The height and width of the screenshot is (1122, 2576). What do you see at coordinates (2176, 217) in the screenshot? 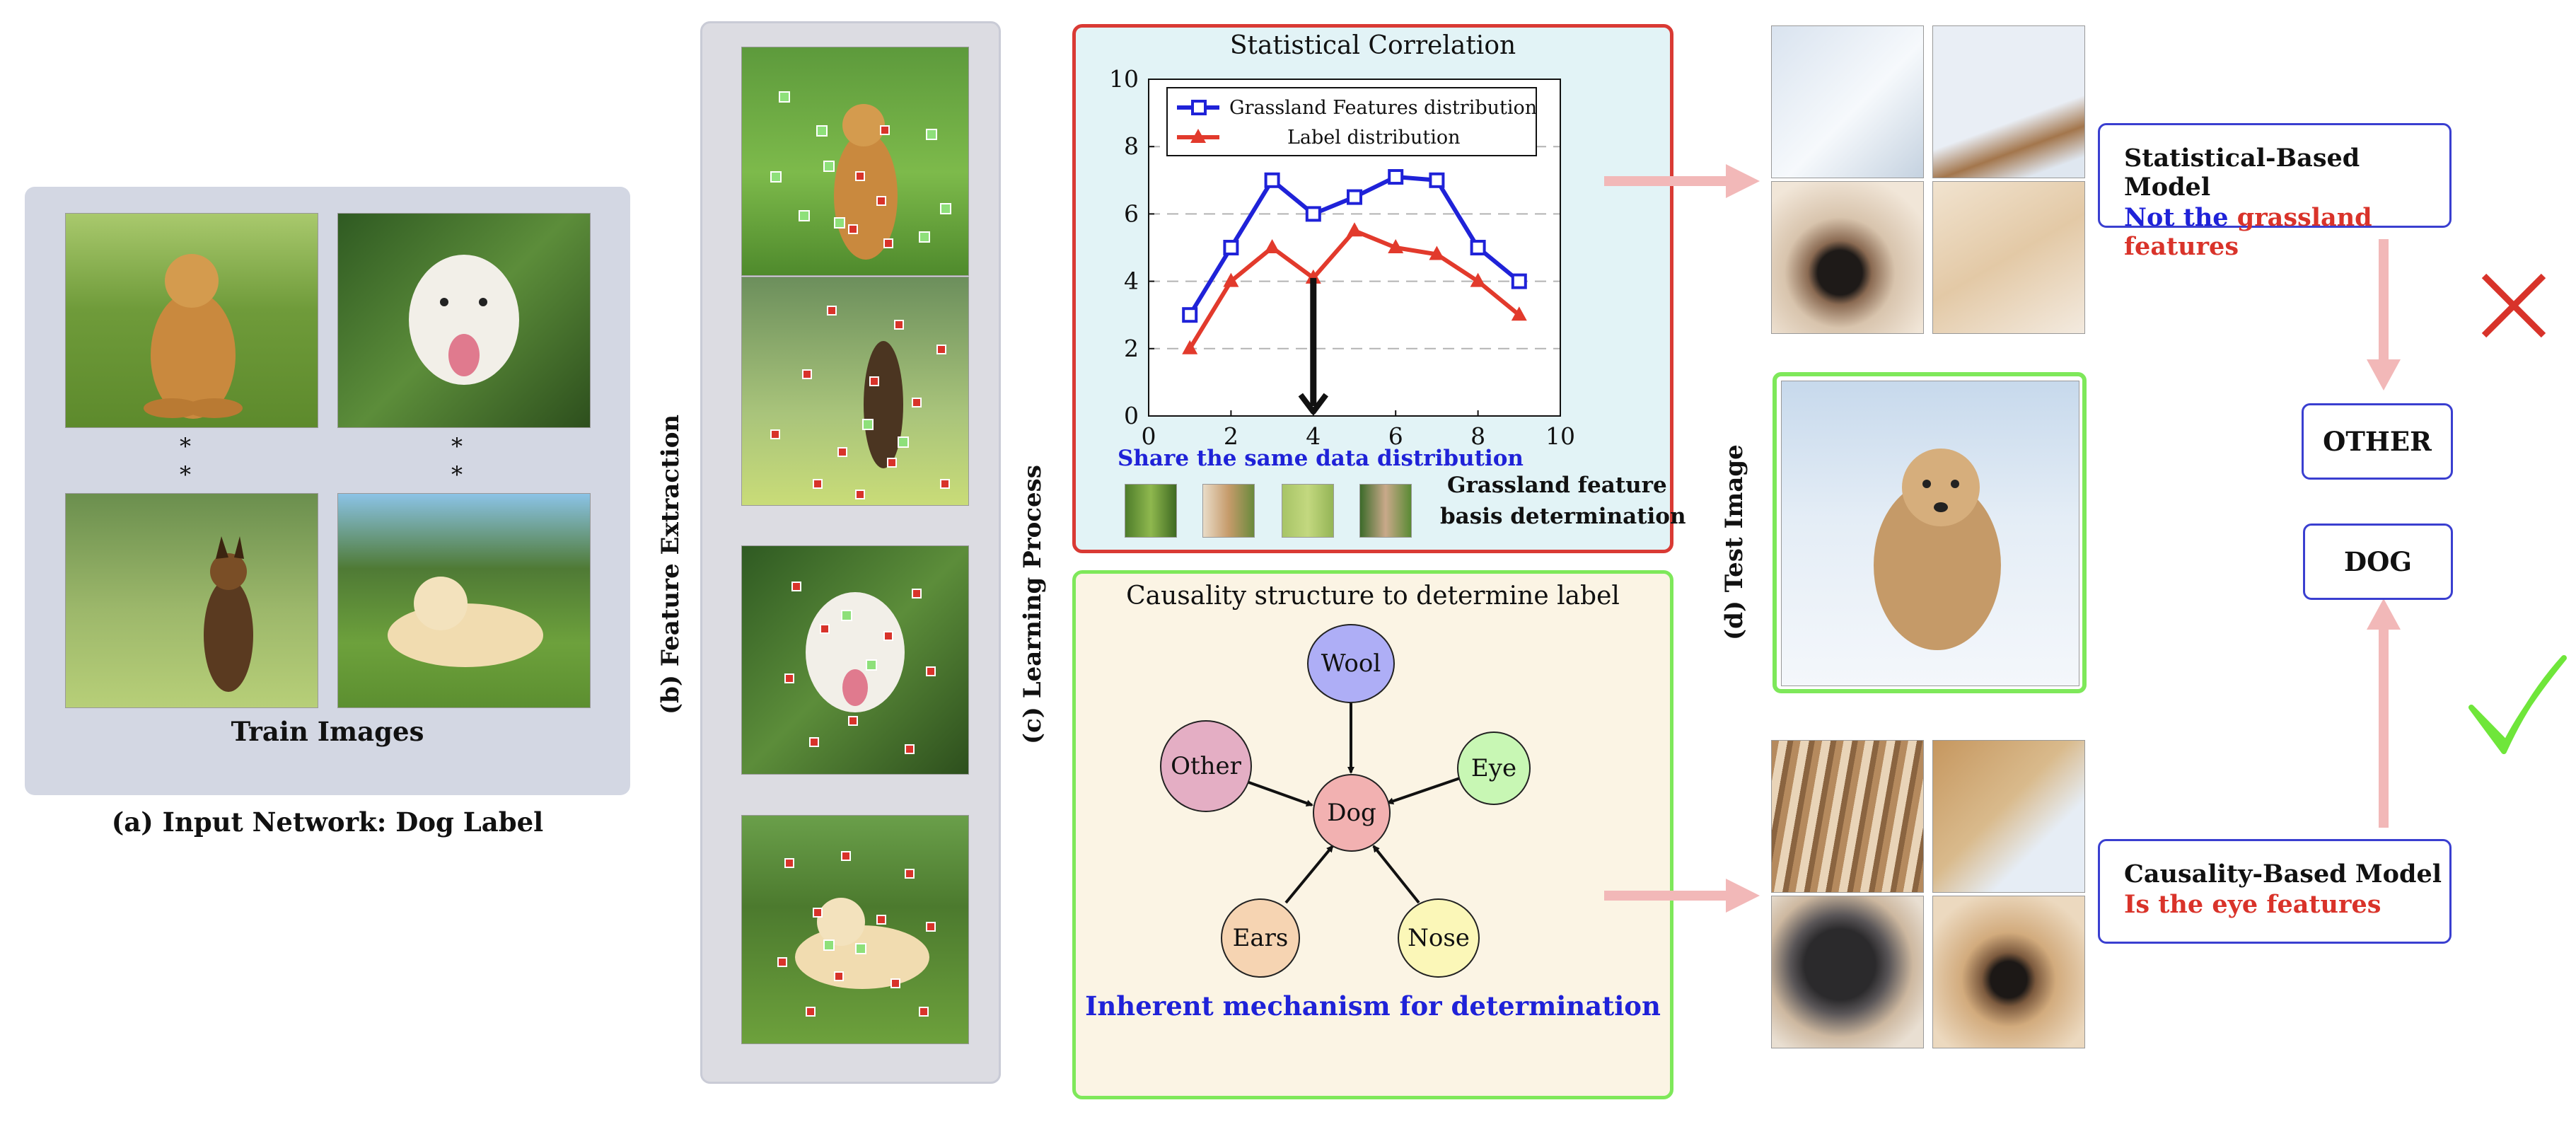
I see `statistical-model-result-prefix: Not the` at bounding box center [2176, 217].